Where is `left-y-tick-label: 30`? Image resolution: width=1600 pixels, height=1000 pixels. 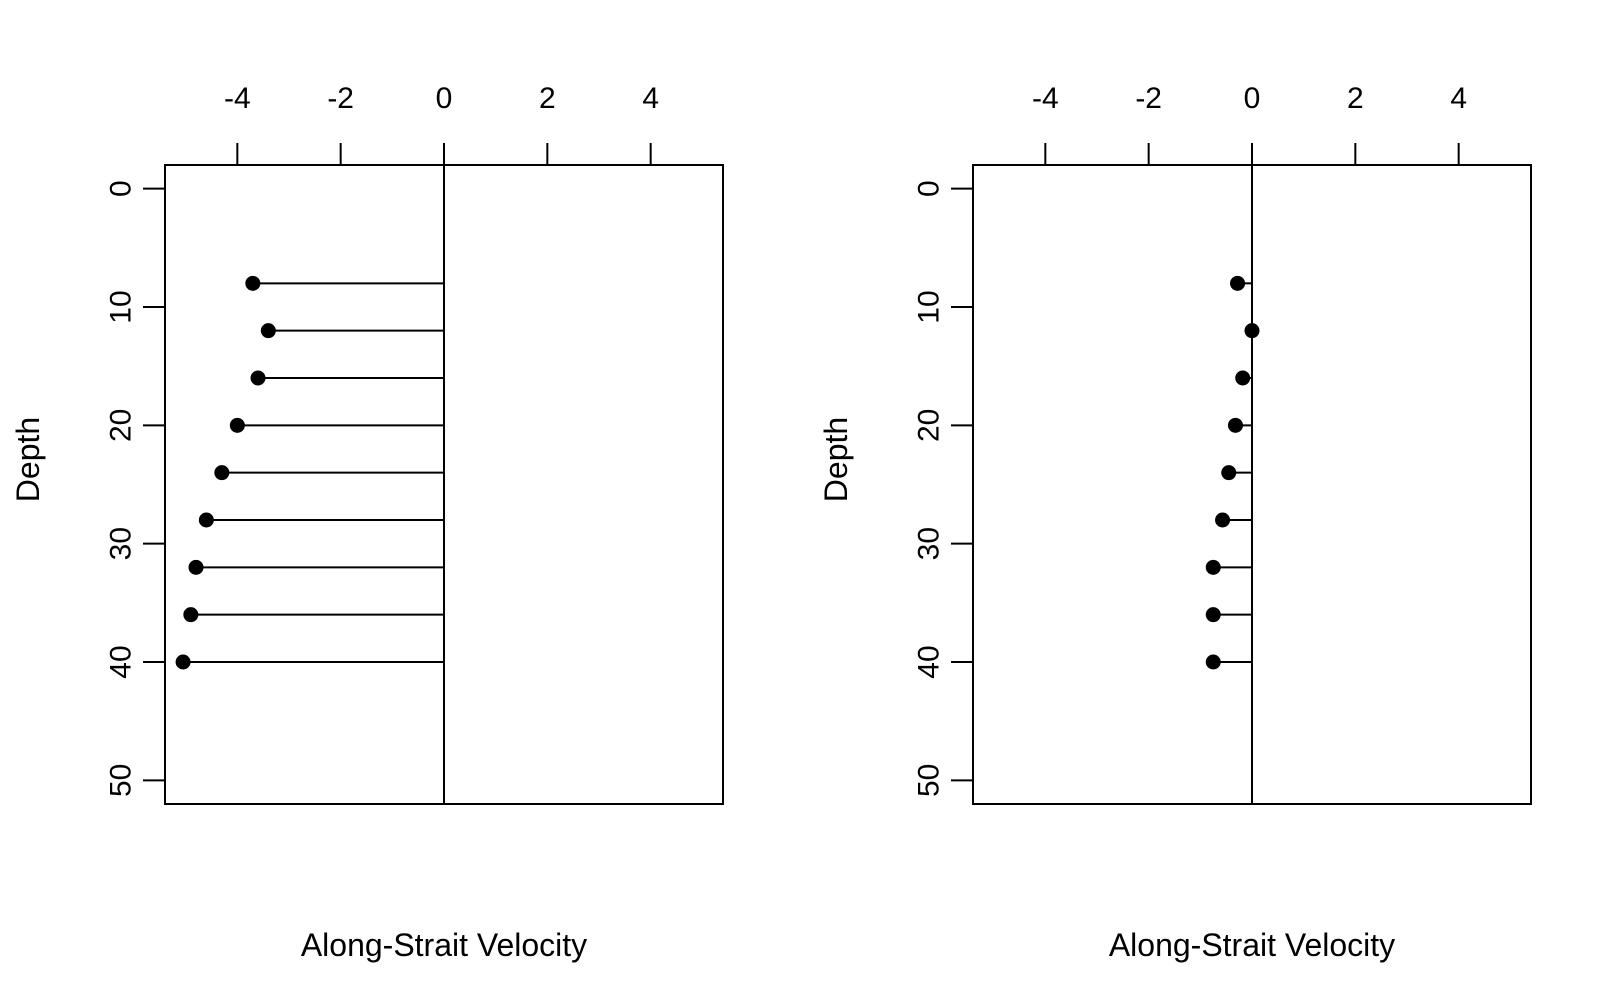
left-y-tick-label: 30 is located at coordinates (121, 543).